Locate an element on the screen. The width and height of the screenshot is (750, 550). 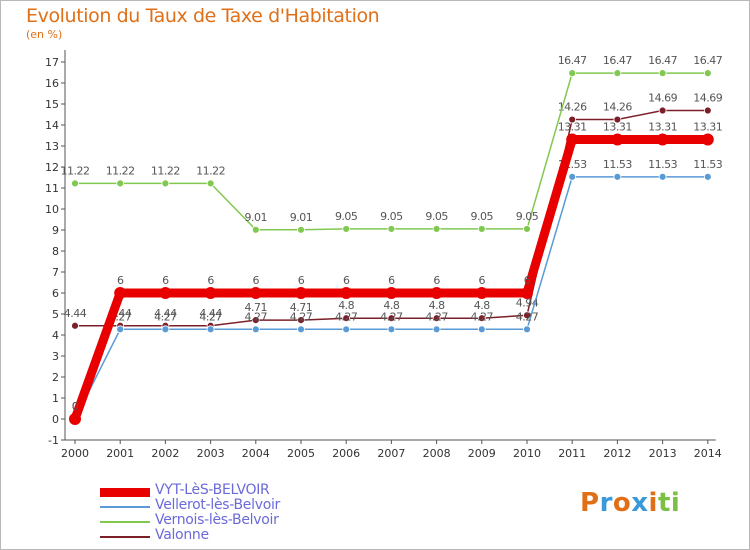
x-tick-label: 2007 is located at coordinates (391, 453).